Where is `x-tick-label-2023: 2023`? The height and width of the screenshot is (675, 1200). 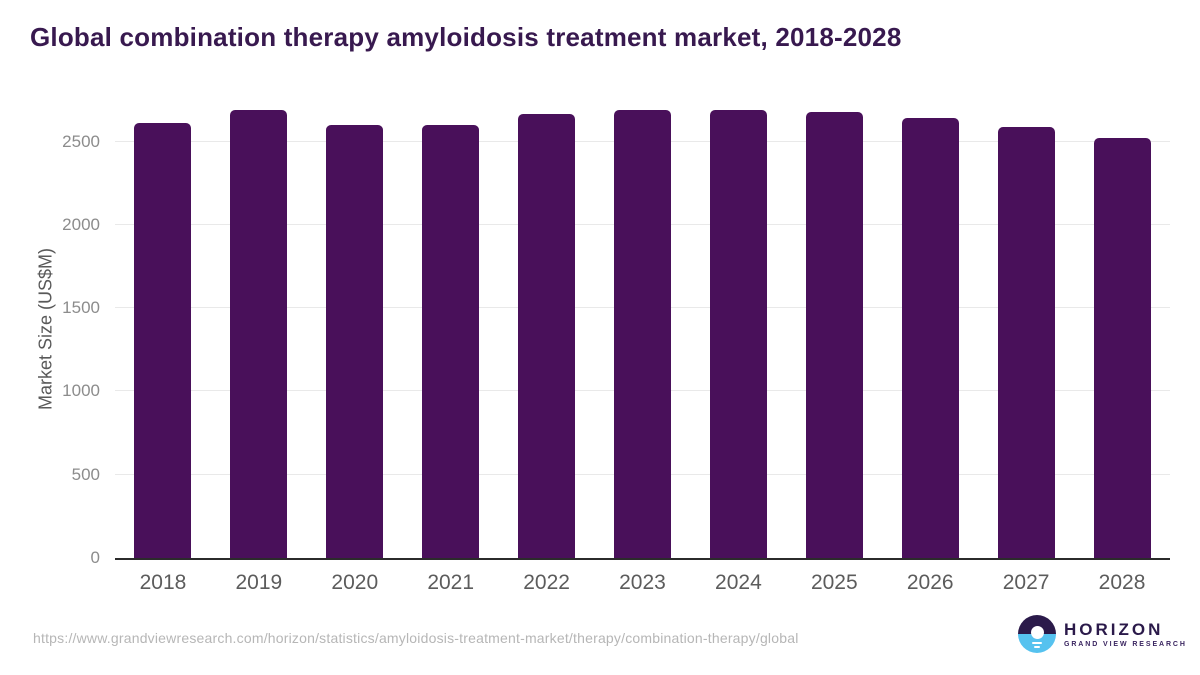 x-tick-label-2023: 2023 is located at coordinates (642, 582).